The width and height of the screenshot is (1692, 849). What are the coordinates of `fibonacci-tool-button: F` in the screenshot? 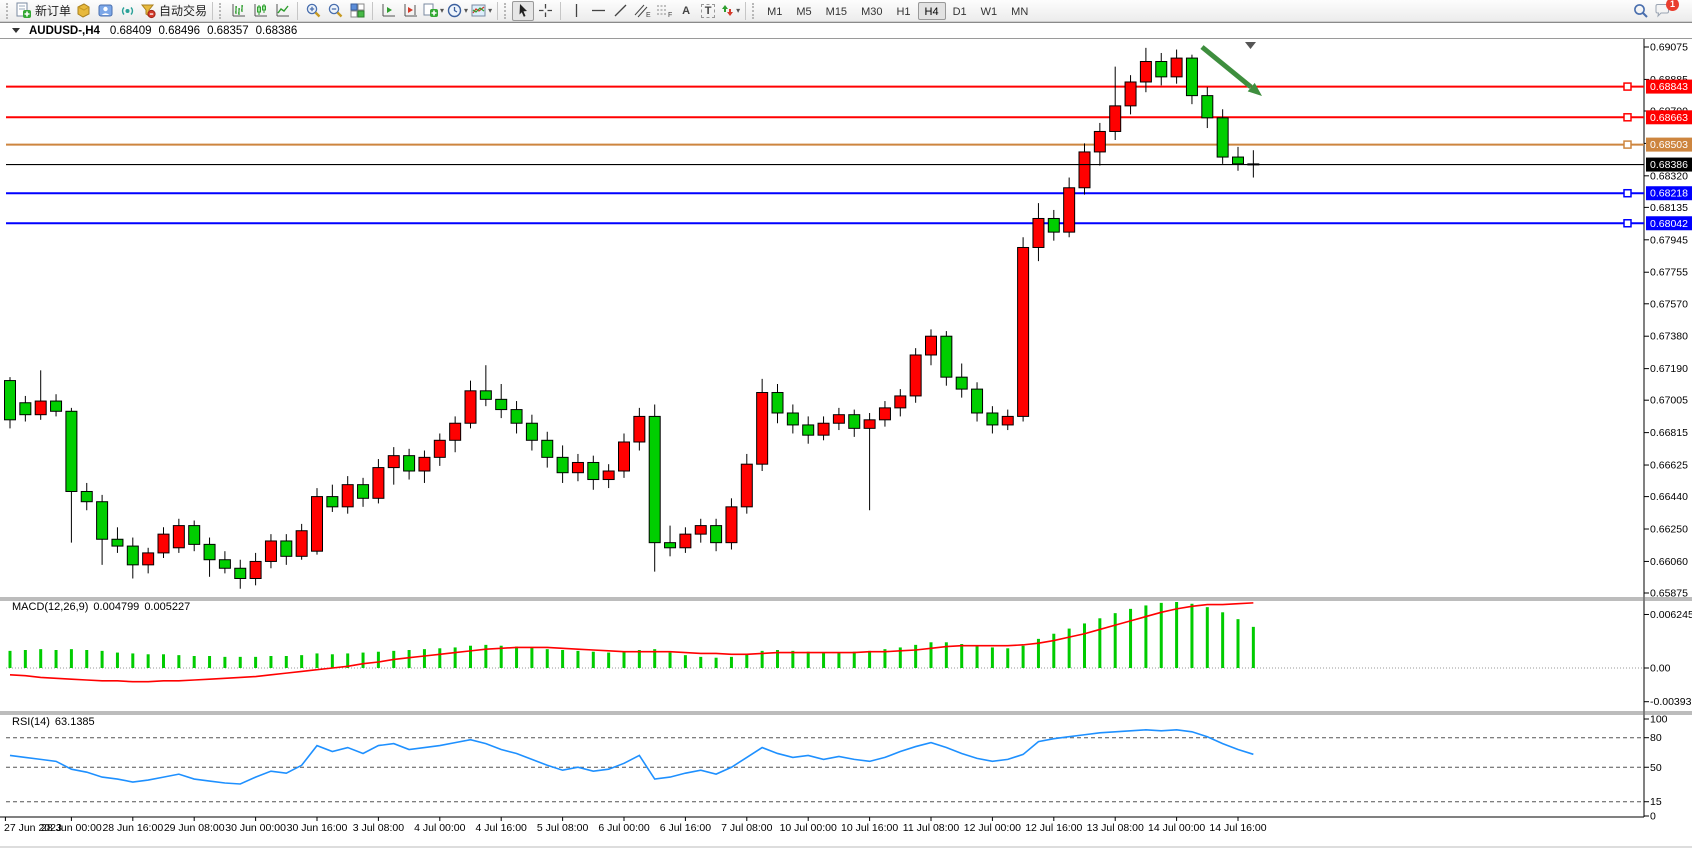 It's located at (664, 11).